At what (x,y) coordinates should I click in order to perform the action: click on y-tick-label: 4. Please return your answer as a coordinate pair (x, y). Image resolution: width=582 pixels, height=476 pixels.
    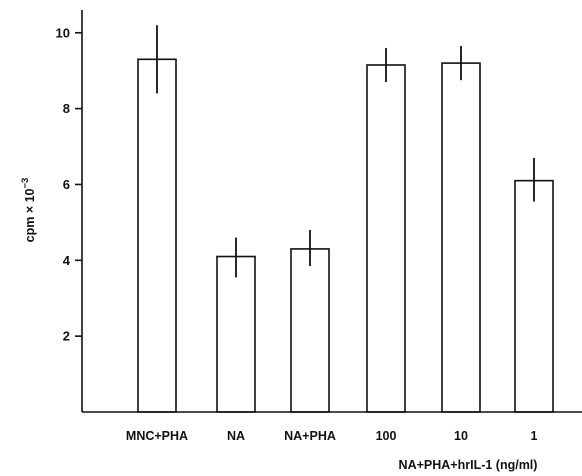
    Looking at the image, I should click on (67, 260).